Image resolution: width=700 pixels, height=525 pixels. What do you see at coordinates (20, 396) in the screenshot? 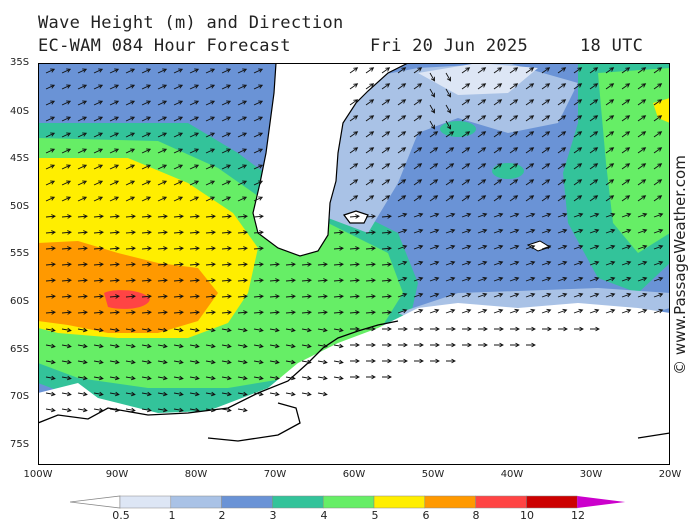
I see `lat-label-70s: 70S` at bounding box center [20, 396].